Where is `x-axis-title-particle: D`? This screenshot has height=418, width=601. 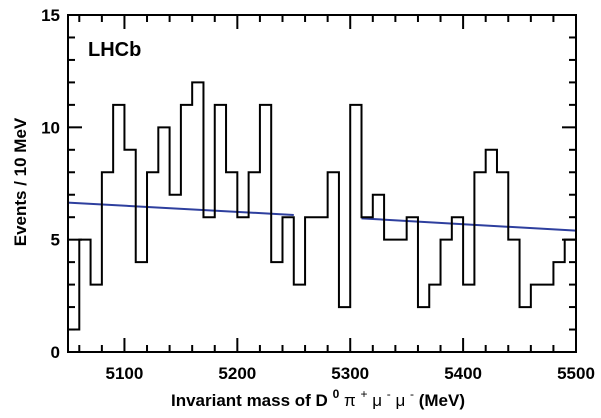 x-axis-title-particle: D is located at coordinates (322, 400).